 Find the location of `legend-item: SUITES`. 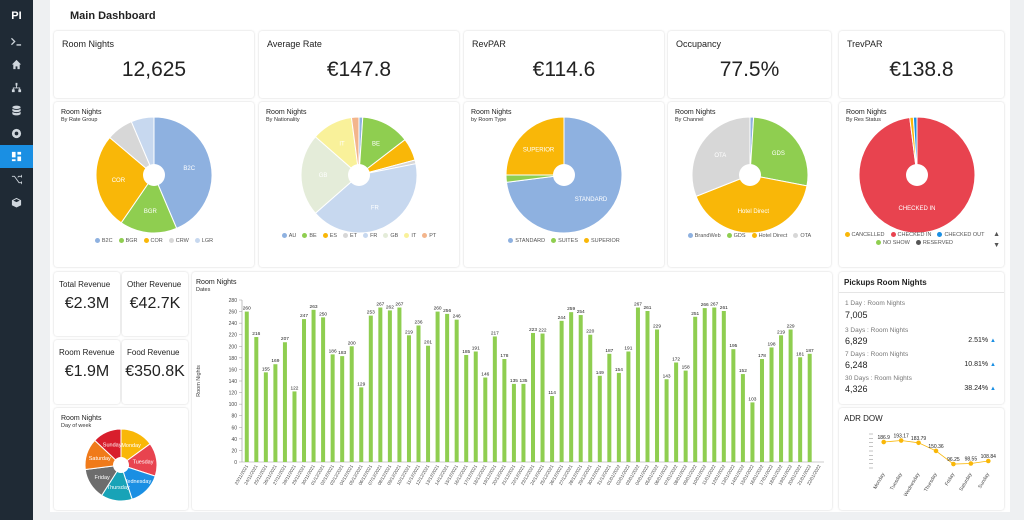

legend-item: SUITES is located at coordinates (564, 241).